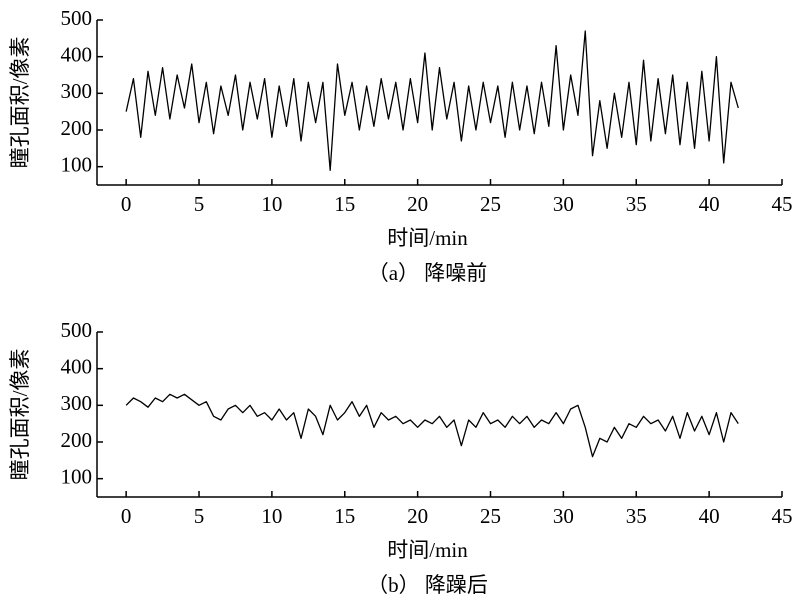 The image size is (800, 610). What do you see at coordinates (427, 585) in the screenshot?
I see `caption: （b） 降躁后` at bounding box center [427, 585].